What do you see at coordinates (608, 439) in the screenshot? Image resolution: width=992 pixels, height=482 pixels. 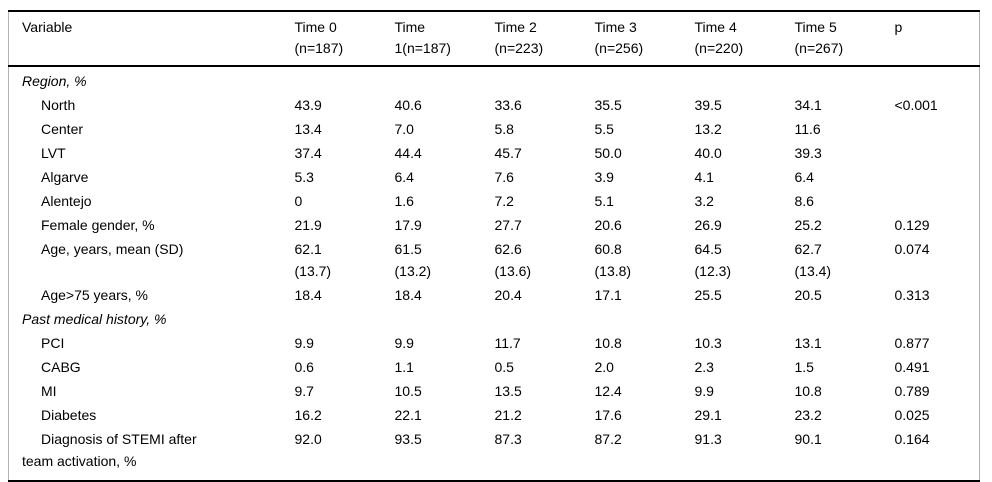 I see `value-cell: 87.2` at bounding box center [608, 439].